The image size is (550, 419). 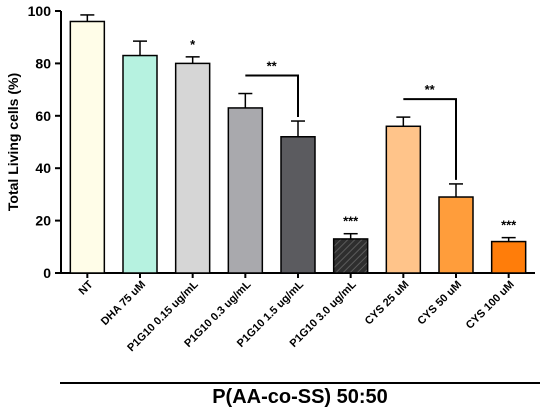 I want to click on y-tick-label: 80, so click(x=43, y=63).